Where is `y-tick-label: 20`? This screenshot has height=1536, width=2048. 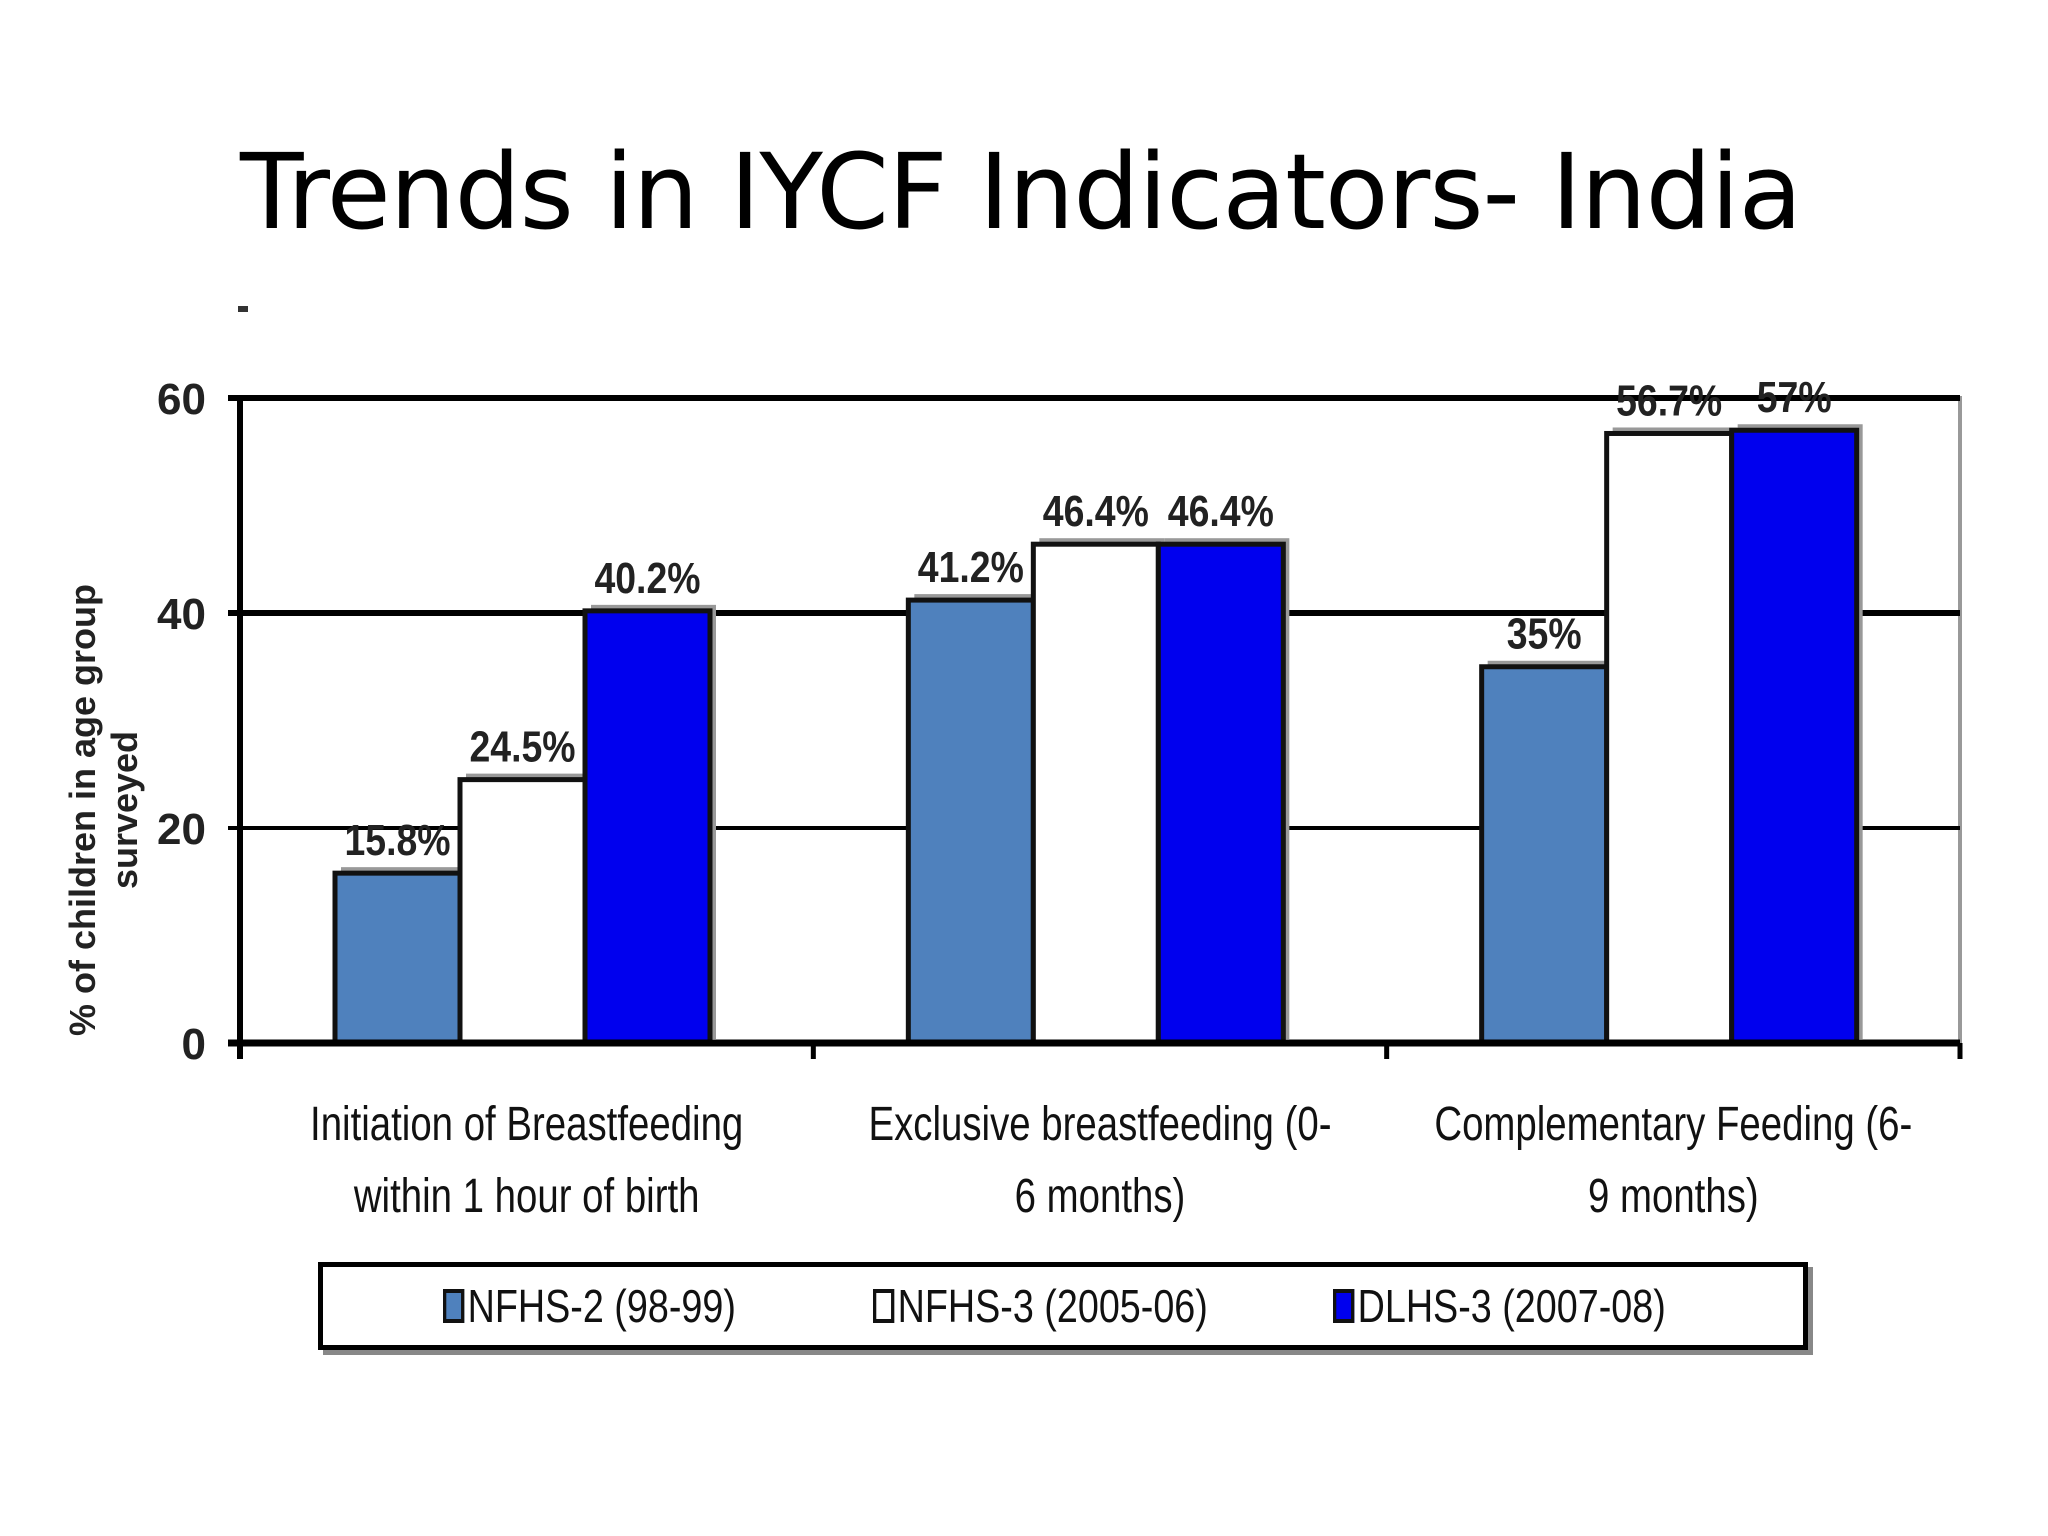 y-tick-label: 20 is located at coordinates (181, 829).